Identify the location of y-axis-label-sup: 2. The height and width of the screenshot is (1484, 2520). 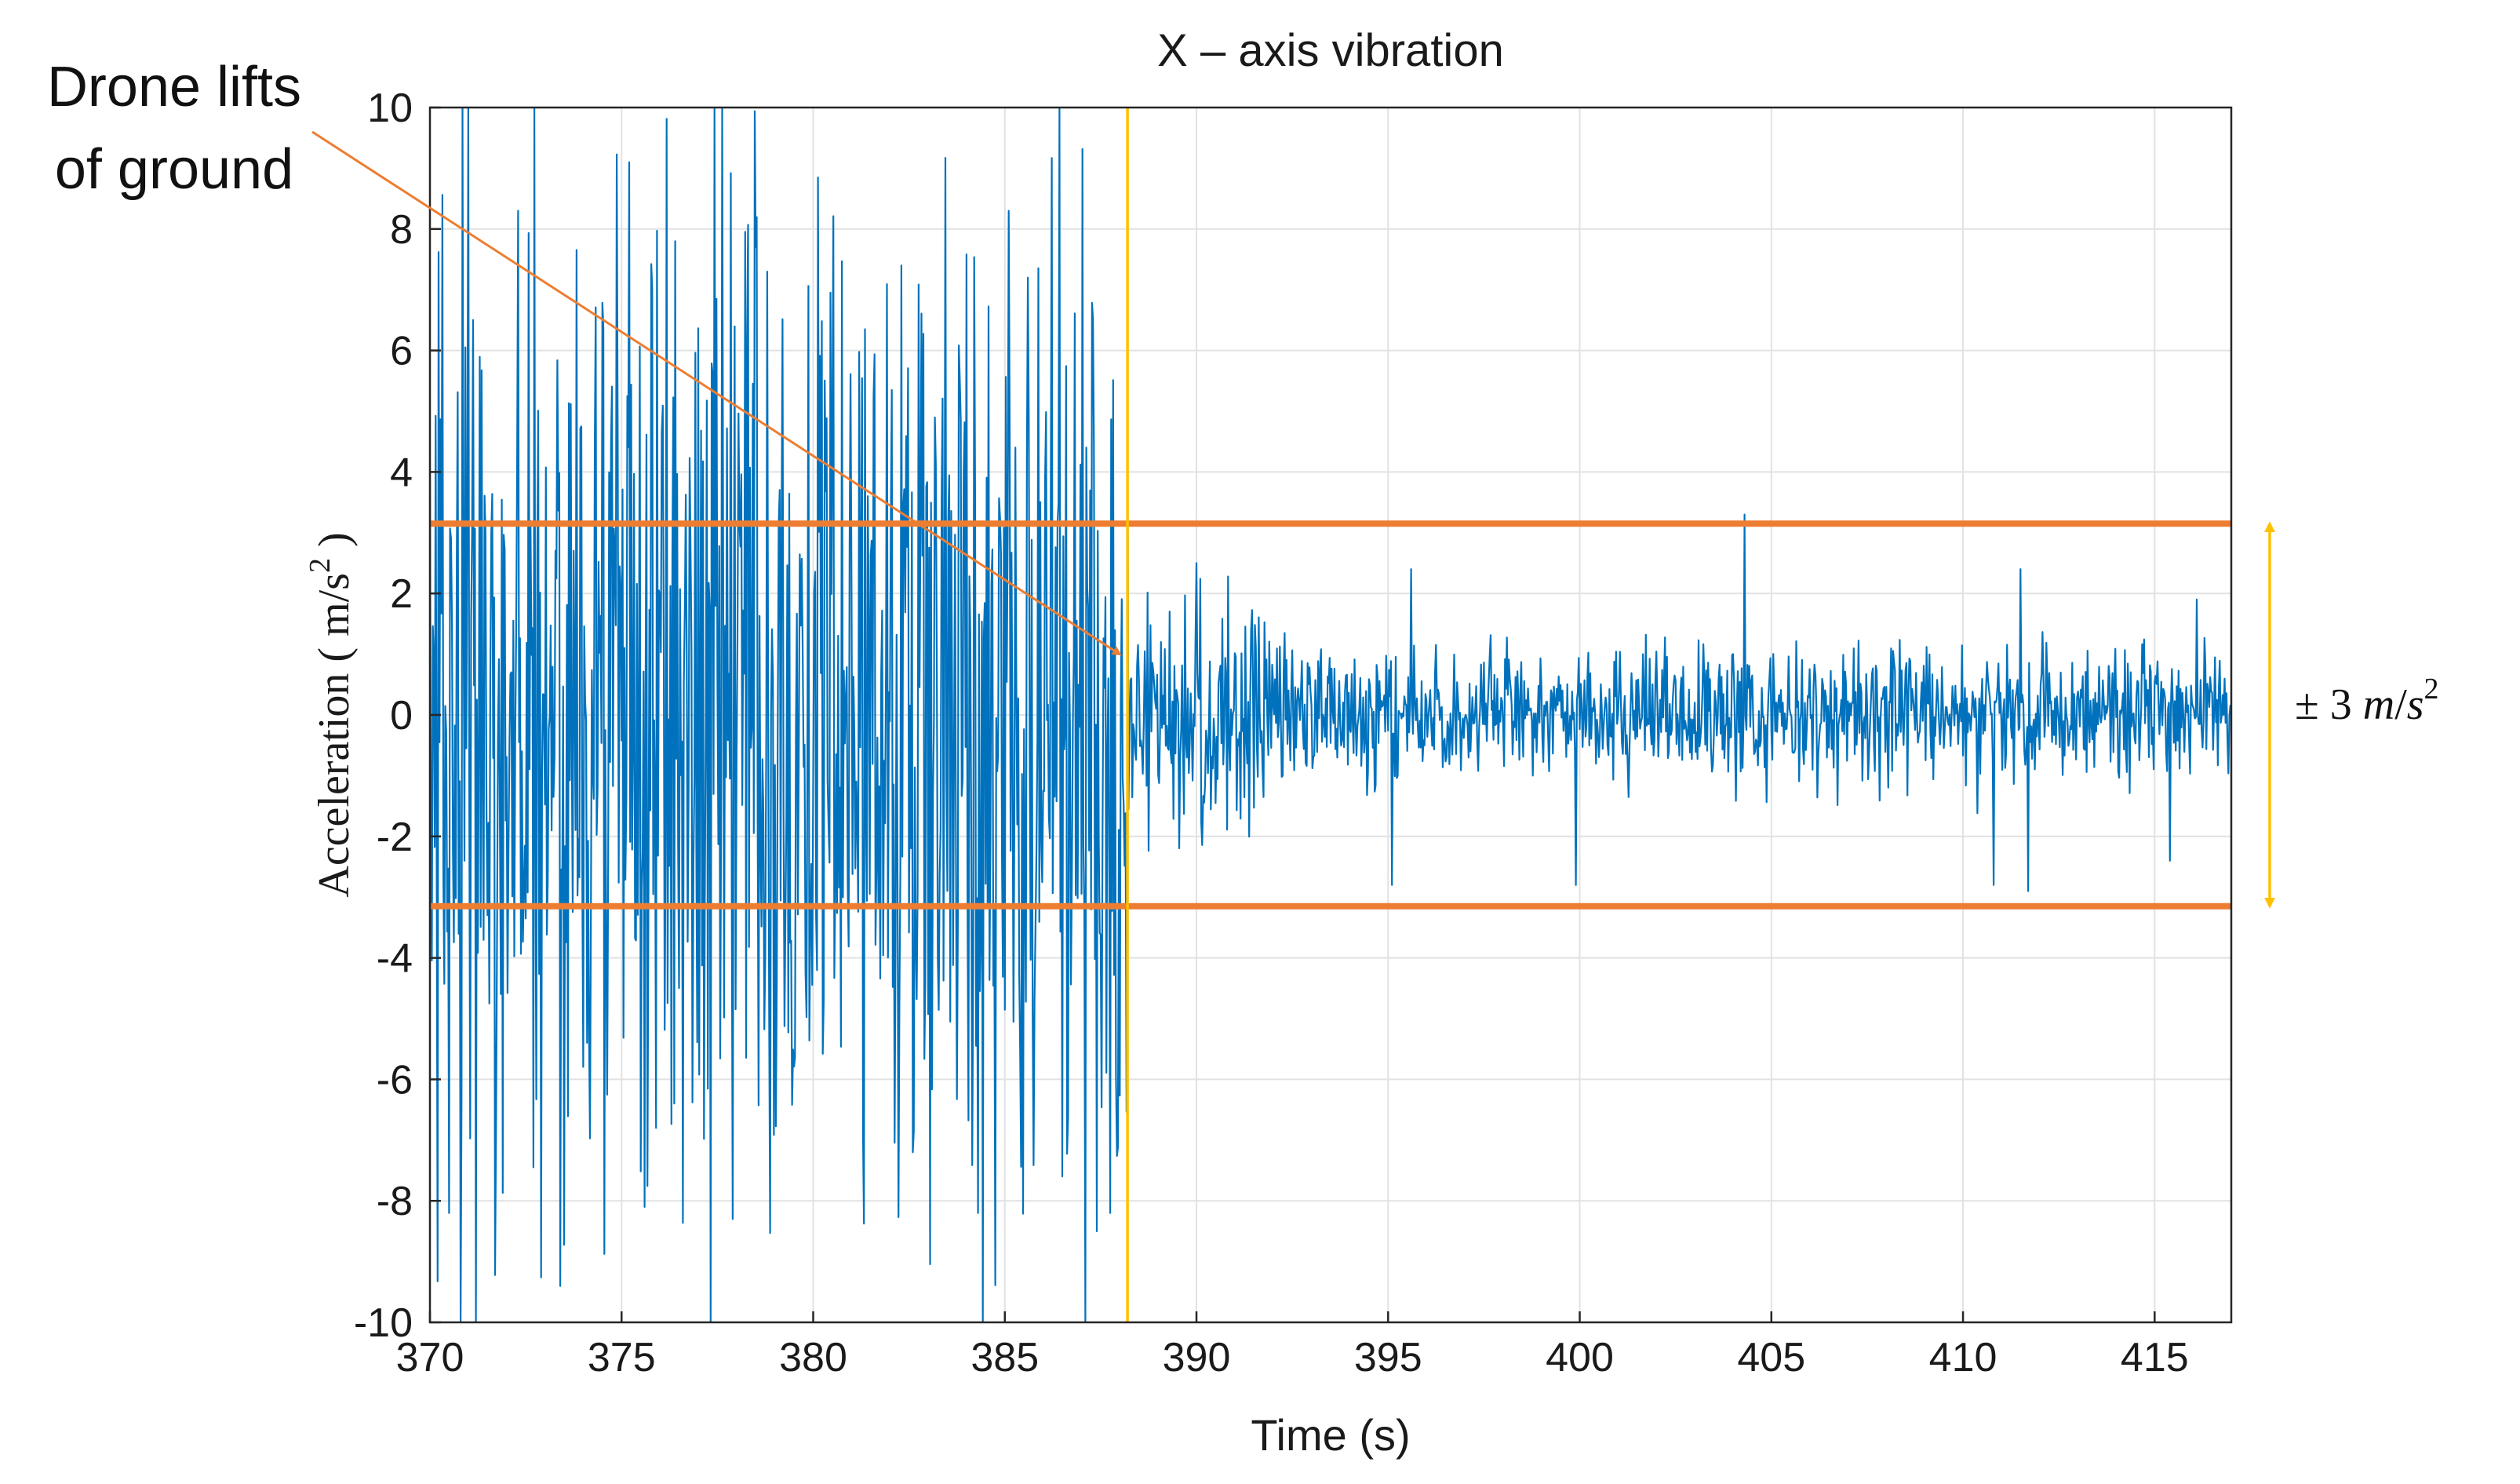
(320, 565).